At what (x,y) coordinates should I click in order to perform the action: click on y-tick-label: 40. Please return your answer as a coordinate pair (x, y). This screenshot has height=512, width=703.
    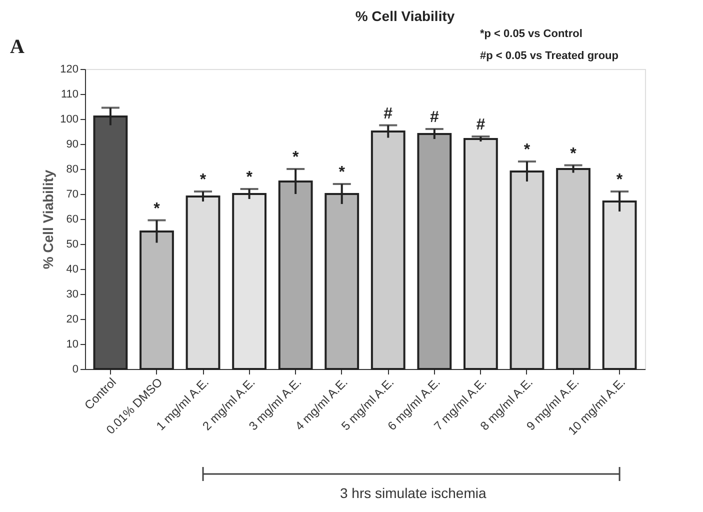
    Looking at the image, I should click on (72, 270).